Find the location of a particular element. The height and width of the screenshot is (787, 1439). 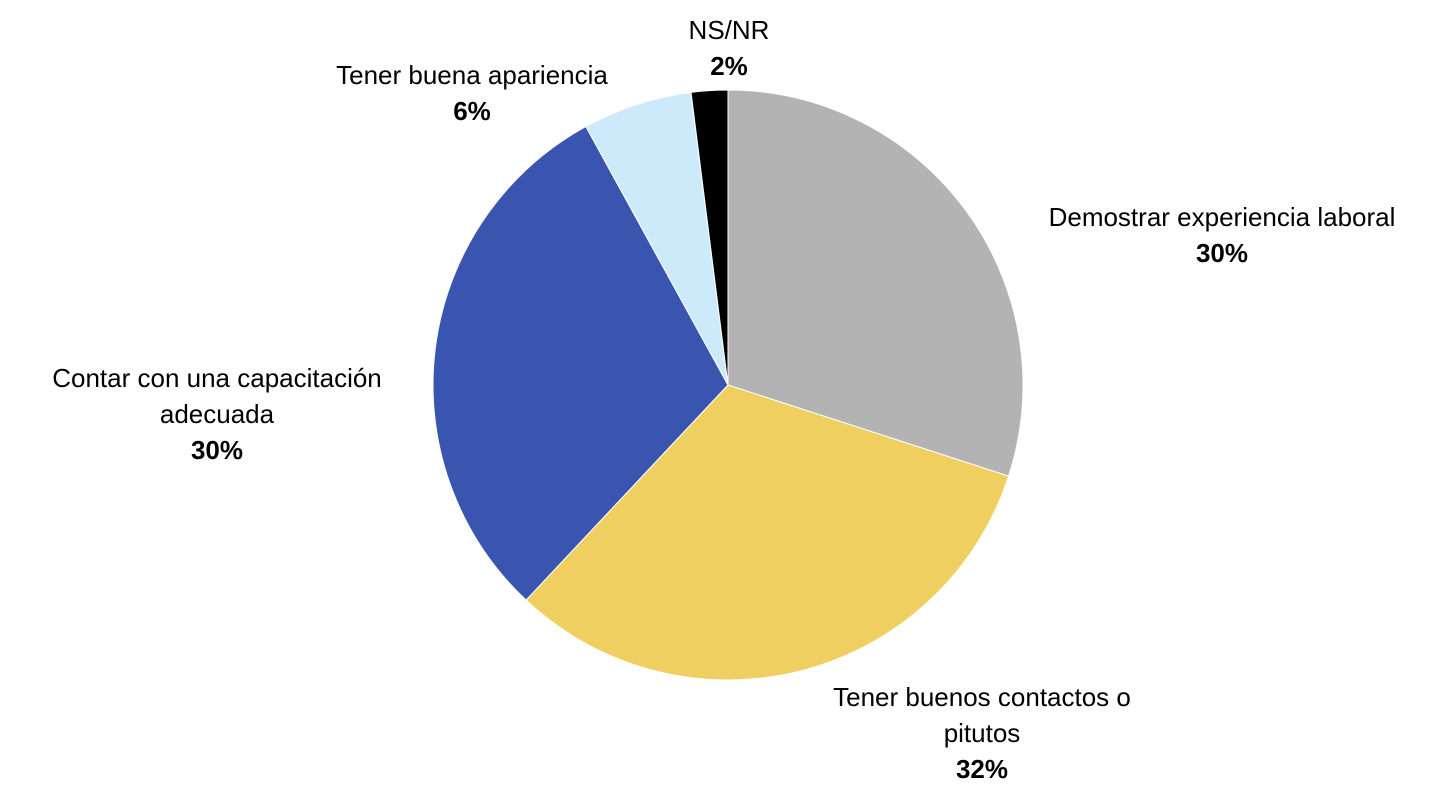

category-label: Tener buena apariencia is located at coordinates (472, 75).